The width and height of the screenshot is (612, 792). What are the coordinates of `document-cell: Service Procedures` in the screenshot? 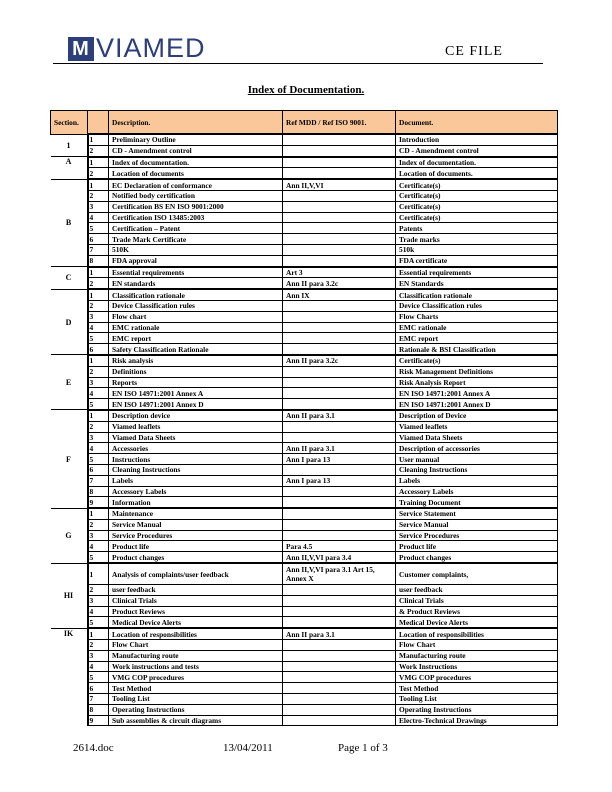 It's located at (476, 535).